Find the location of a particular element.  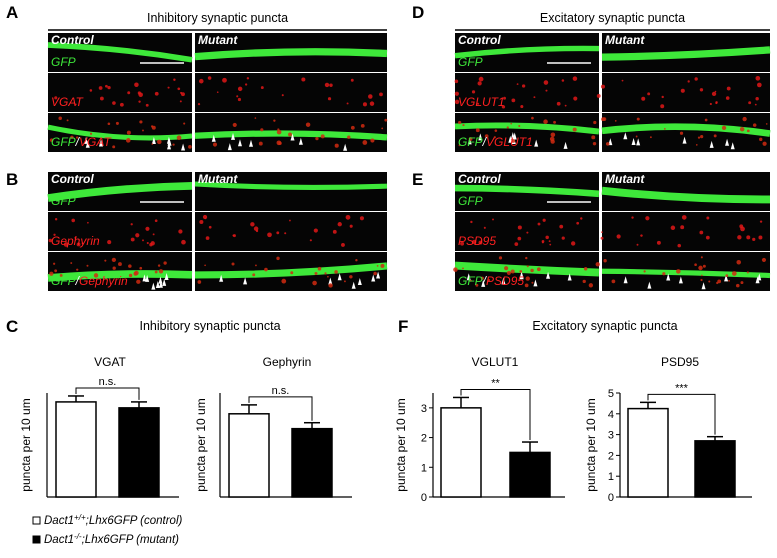

y-tick-label: 4 is located at coordinates (611, 415).